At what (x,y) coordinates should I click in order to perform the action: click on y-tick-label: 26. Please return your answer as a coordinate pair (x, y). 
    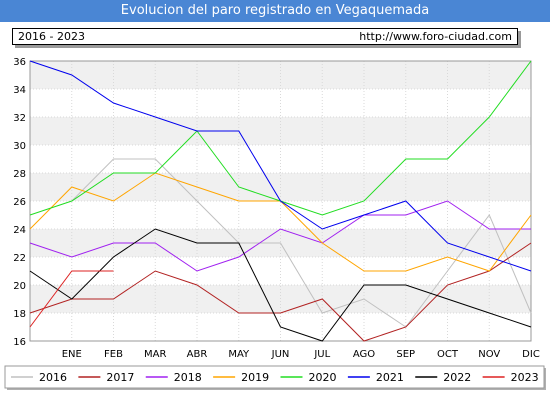
    Looking at the image, I should click on (19, 202).